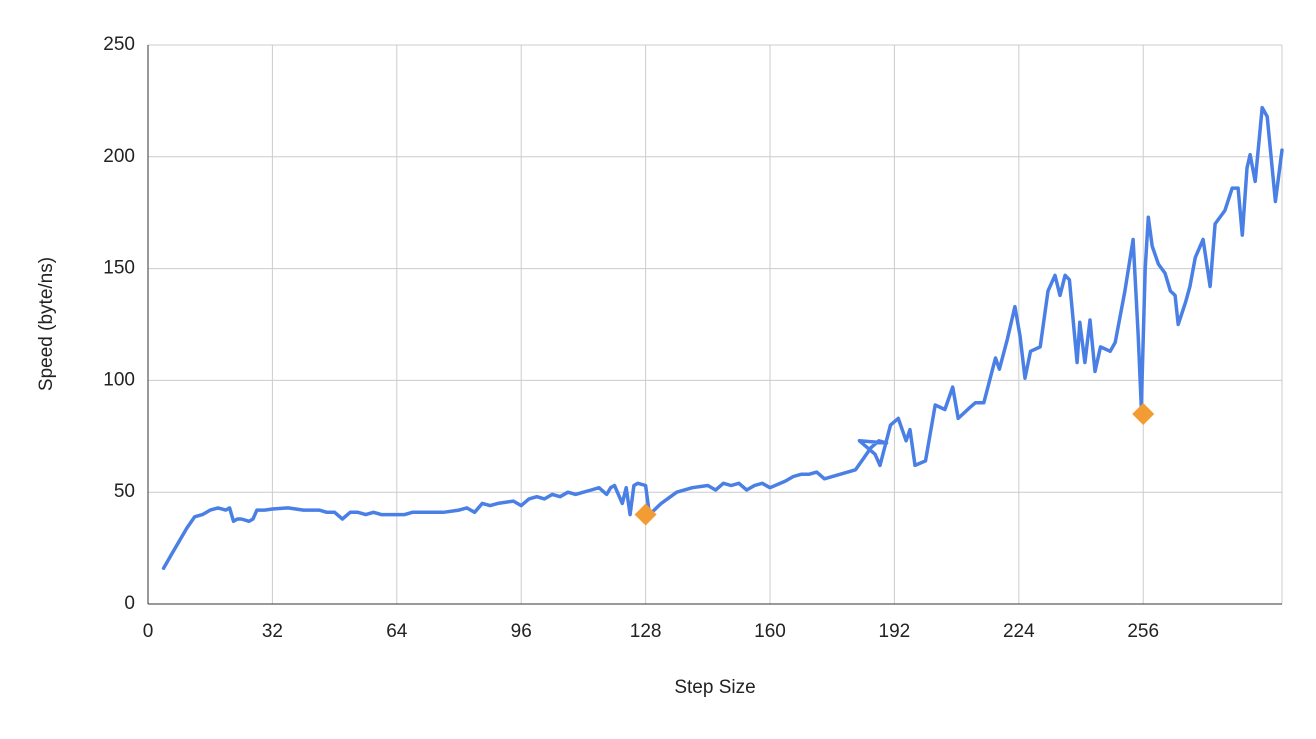  What do you see at coordinates (119, 379) in the screenshot?
I see `y-tick-label: 100` at bounding box center [119, 379].